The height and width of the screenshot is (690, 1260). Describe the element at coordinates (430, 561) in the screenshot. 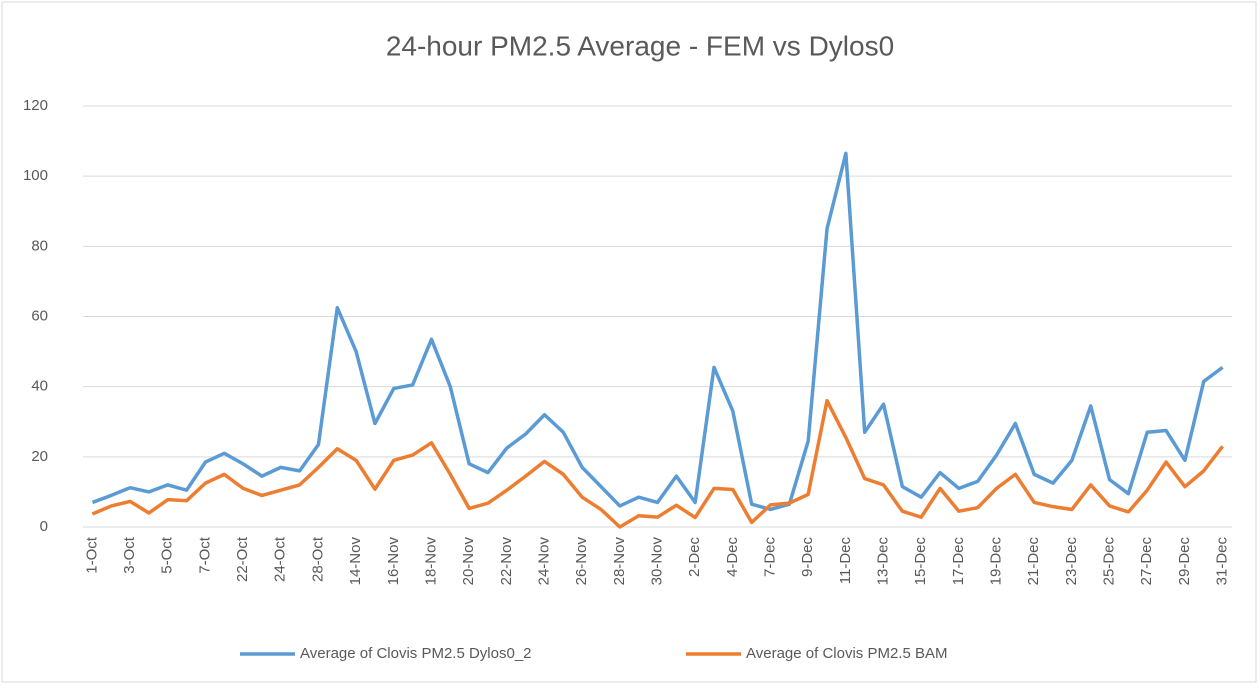

I see `x-tick-label: 18-Nov` at that location.